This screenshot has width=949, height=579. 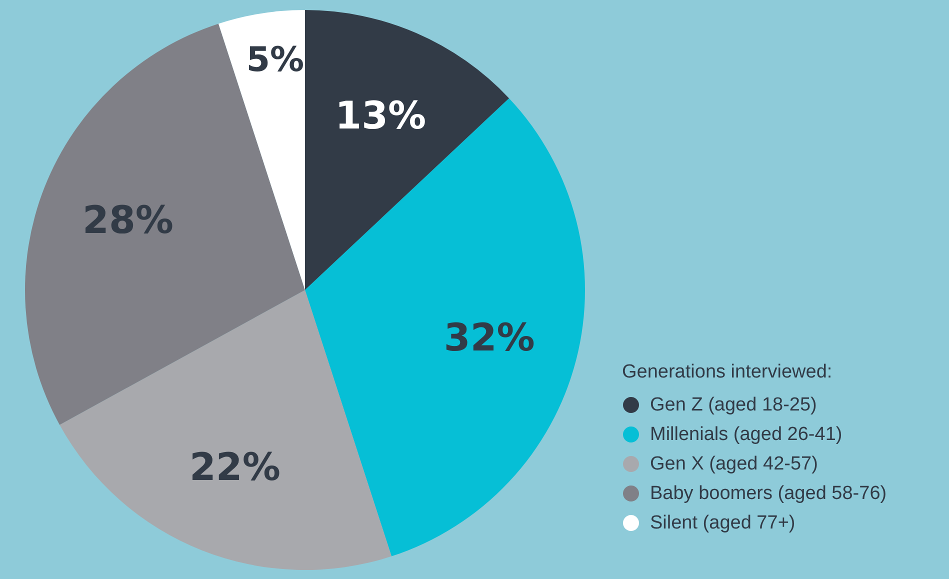 I want to click on data-label: 22%, so click(x=234, y=467).